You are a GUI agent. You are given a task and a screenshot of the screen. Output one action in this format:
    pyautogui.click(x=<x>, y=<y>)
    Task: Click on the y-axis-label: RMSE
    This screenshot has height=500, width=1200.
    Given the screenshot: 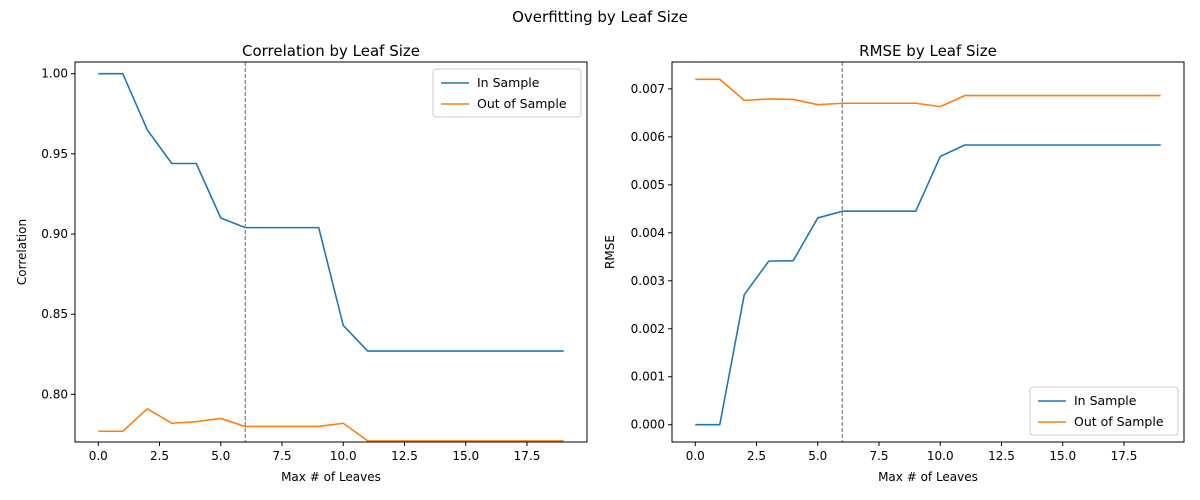 What is the action you would take?
    pyautogui.click(x=610, y=252)
    